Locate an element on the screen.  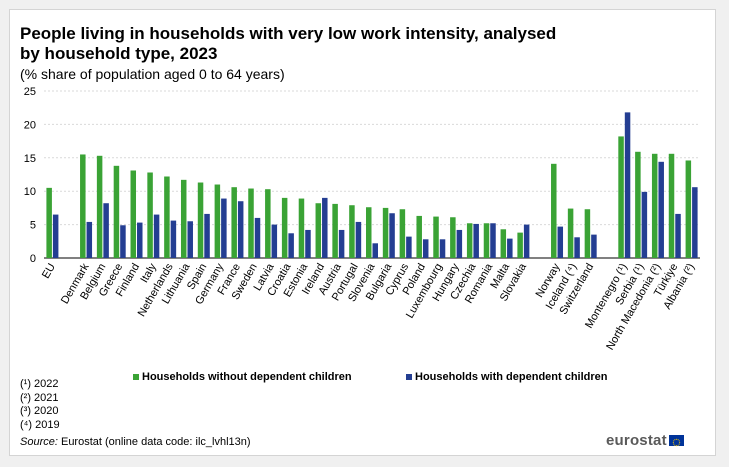
legend-swatch-with is located at coordinates (409, 377).